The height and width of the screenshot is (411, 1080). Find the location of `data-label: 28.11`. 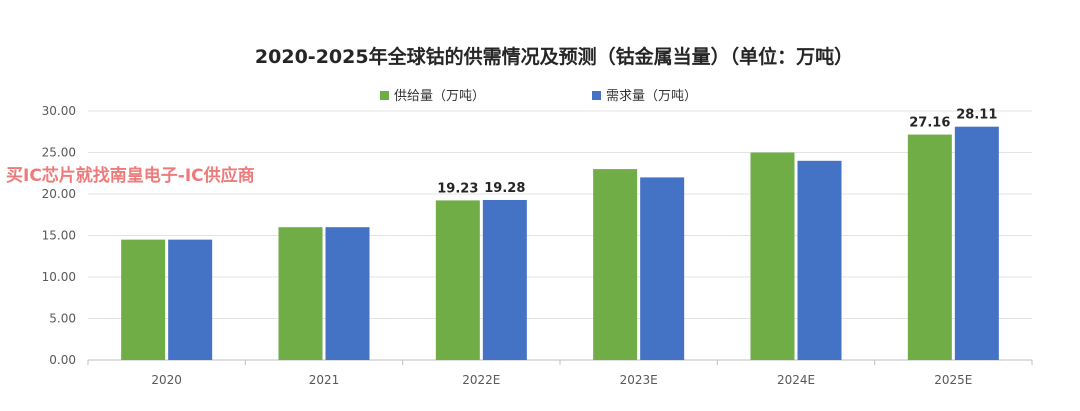

data-label: 28.11 is located at coordinates (976, 115).